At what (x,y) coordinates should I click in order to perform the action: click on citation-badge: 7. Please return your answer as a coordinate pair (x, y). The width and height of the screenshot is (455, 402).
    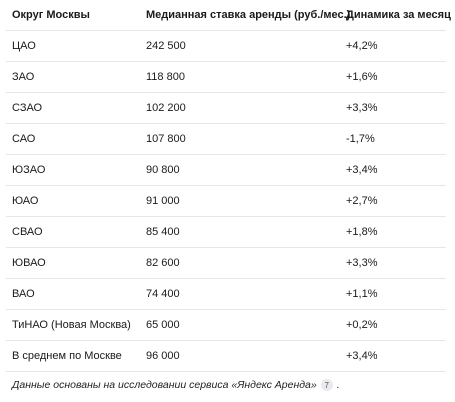
    Looking at the image, I should click on (326, 385).